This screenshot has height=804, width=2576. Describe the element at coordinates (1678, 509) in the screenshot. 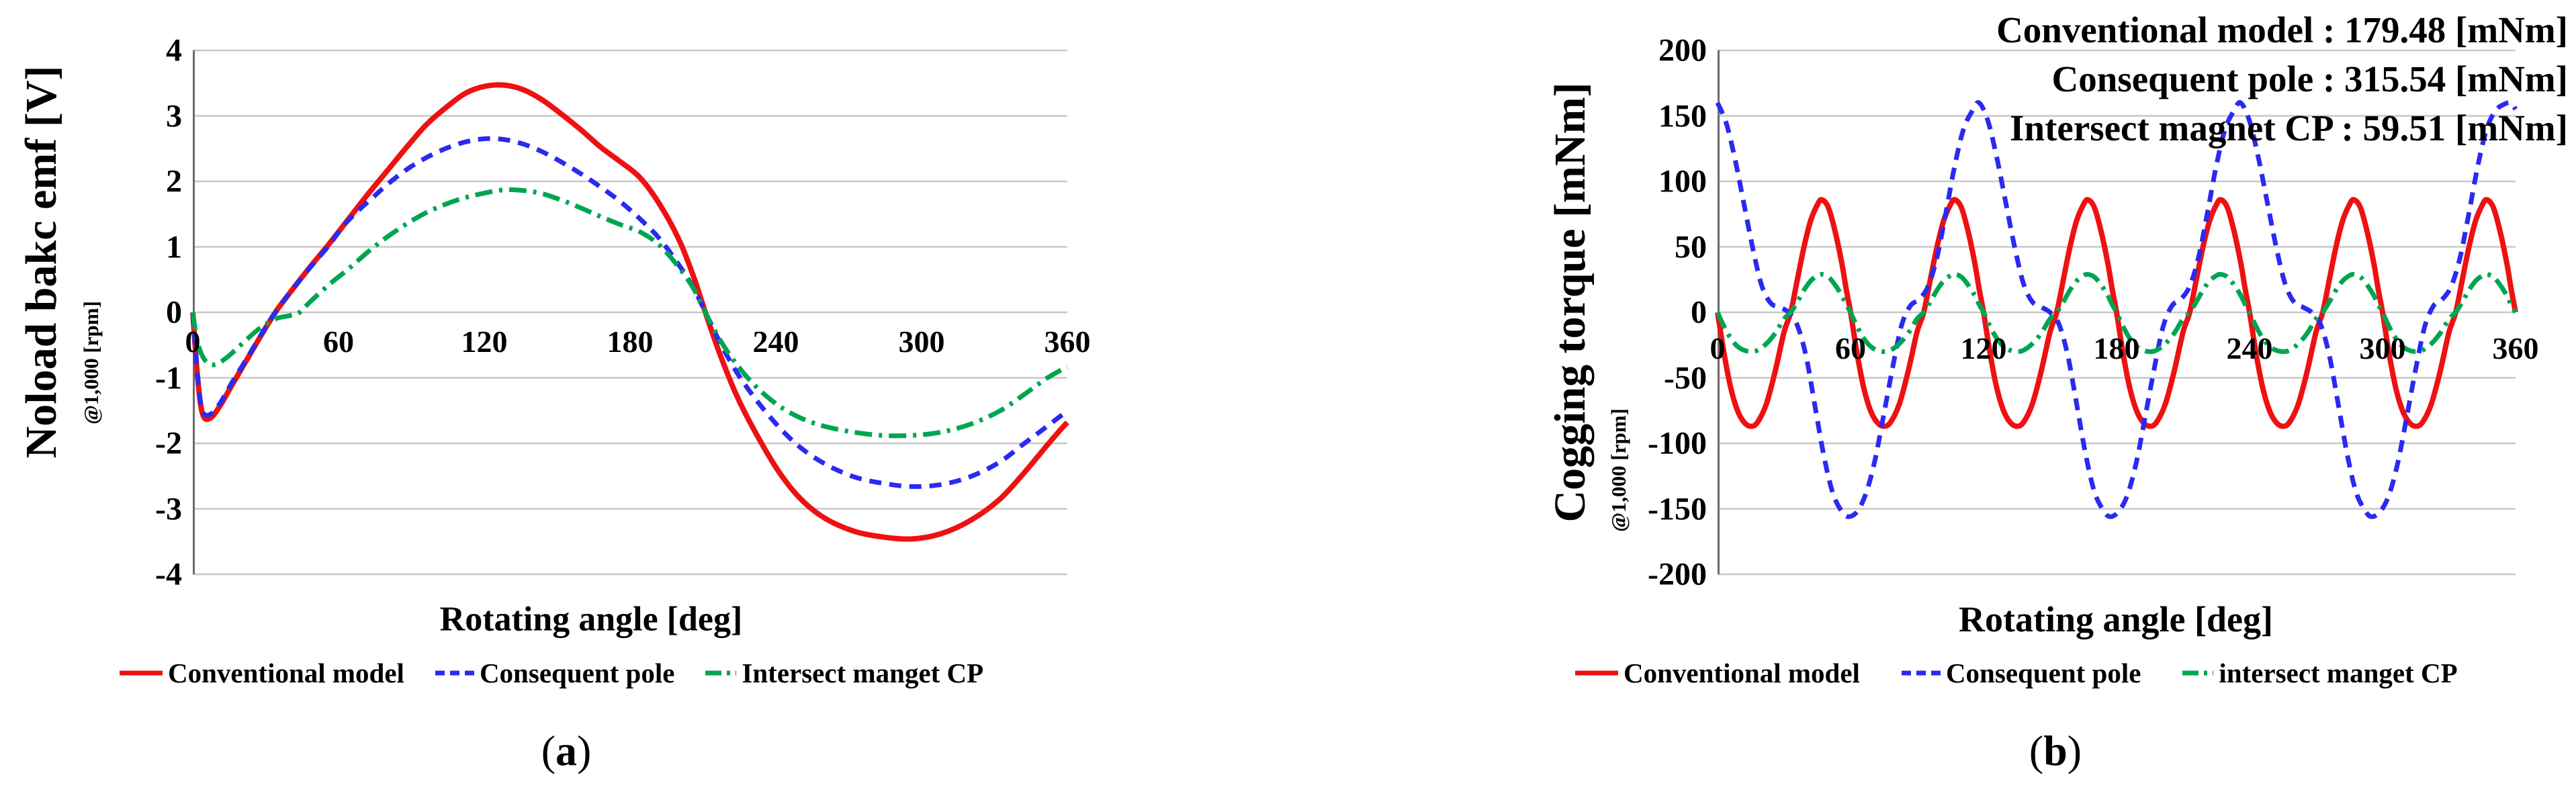

I see `y-tick-label-b: -150` at that location.